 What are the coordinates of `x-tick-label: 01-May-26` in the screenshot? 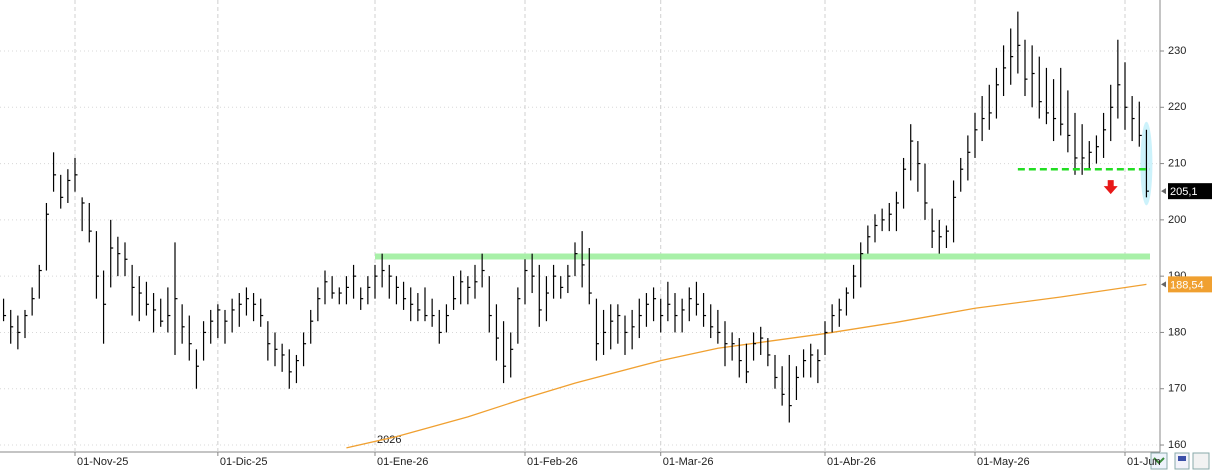 It's located at (1003, 462).